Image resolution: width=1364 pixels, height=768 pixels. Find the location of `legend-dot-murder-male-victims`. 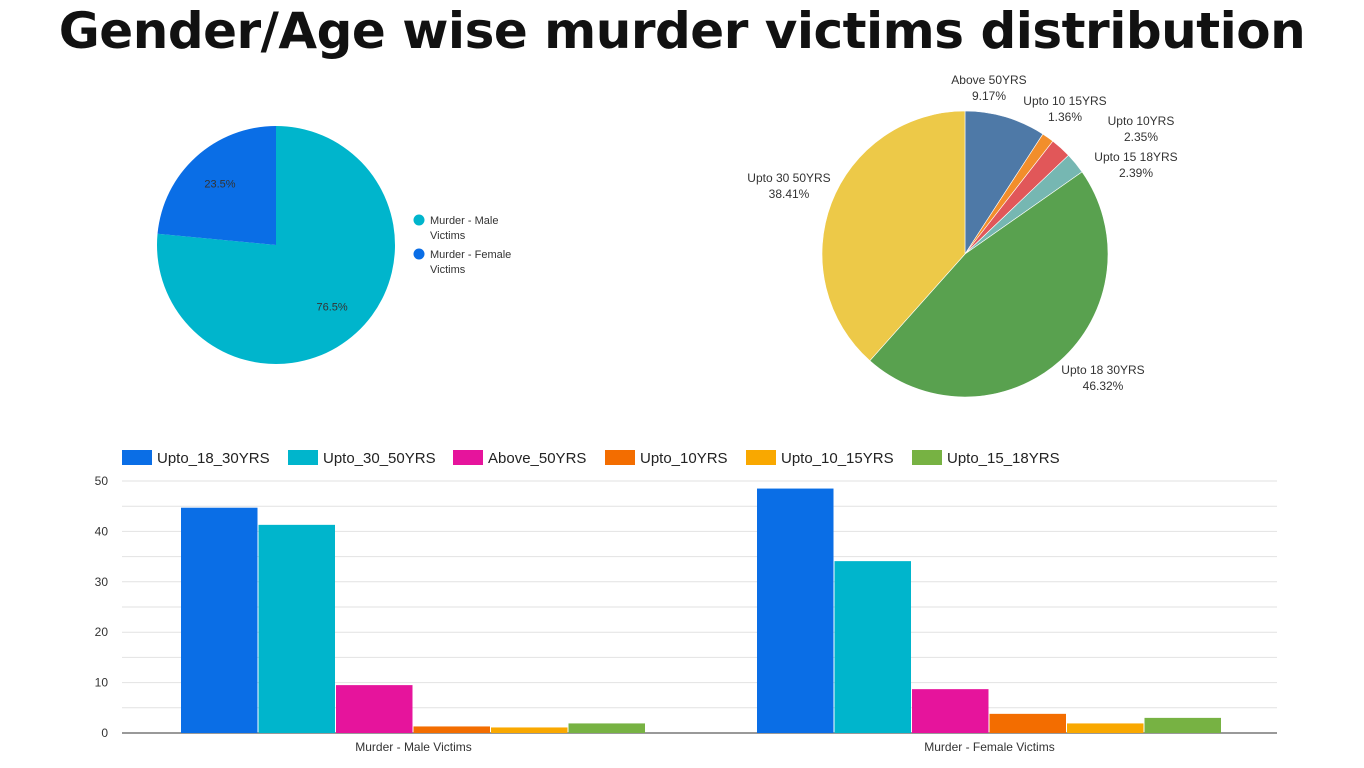

legend-dot-murder-male-victims is located at coordinates (419, 220).